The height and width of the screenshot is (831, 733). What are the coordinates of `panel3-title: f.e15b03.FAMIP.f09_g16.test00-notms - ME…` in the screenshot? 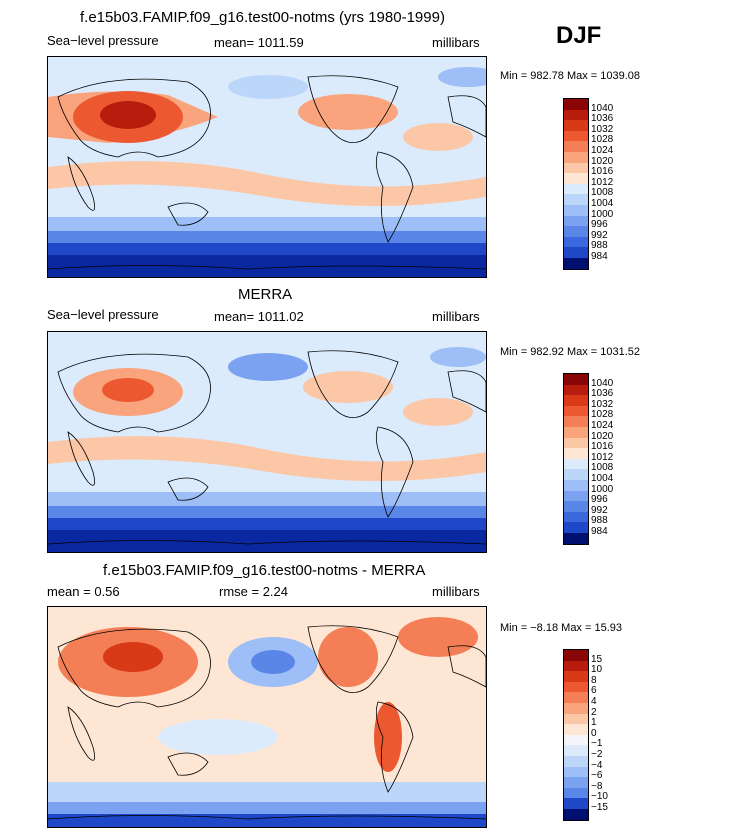 It's located at (264, 570).